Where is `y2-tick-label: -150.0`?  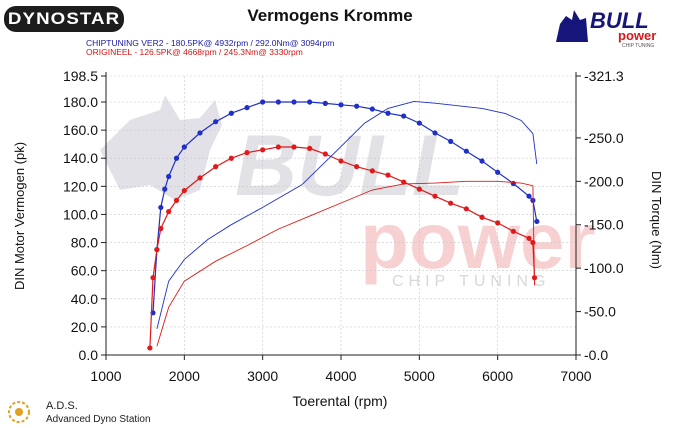
y2-tick-label: -150.0 is located at coordinates (604, 225).